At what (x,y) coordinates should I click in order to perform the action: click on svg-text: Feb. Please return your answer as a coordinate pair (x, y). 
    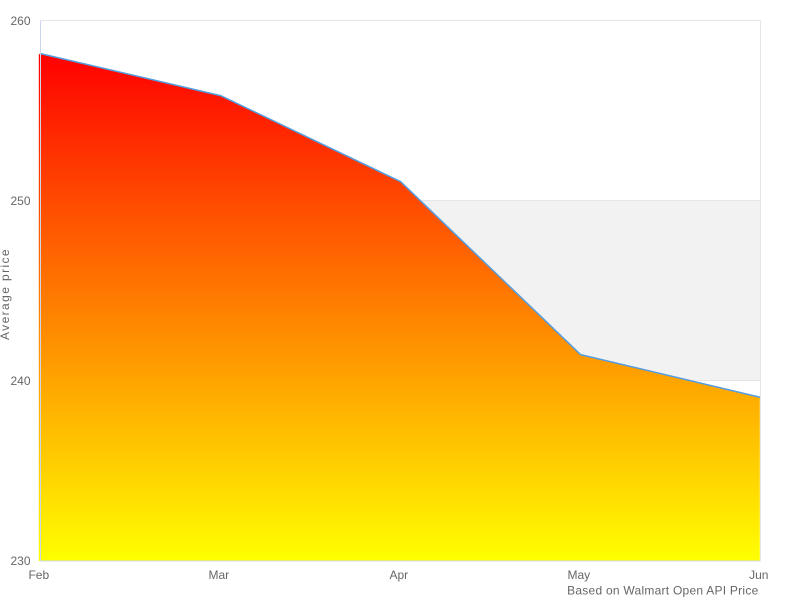
    Looking at the image, I should click on (38, 575).